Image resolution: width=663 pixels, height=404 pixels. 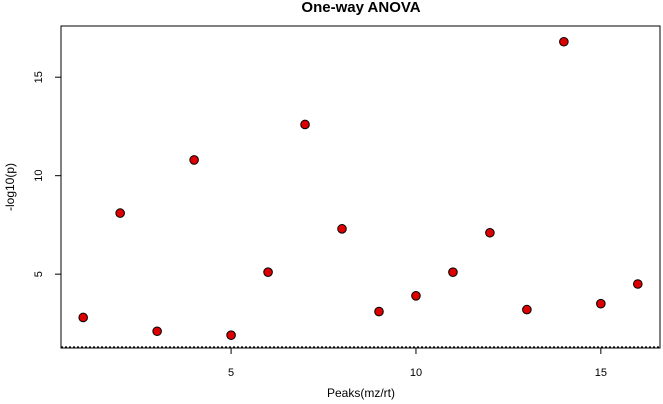 What do you see at coordinates (361, 393) in the screenshot?
I see `x-axis-label: Peaks(mz/rt)` at bounding box center [361, 393].